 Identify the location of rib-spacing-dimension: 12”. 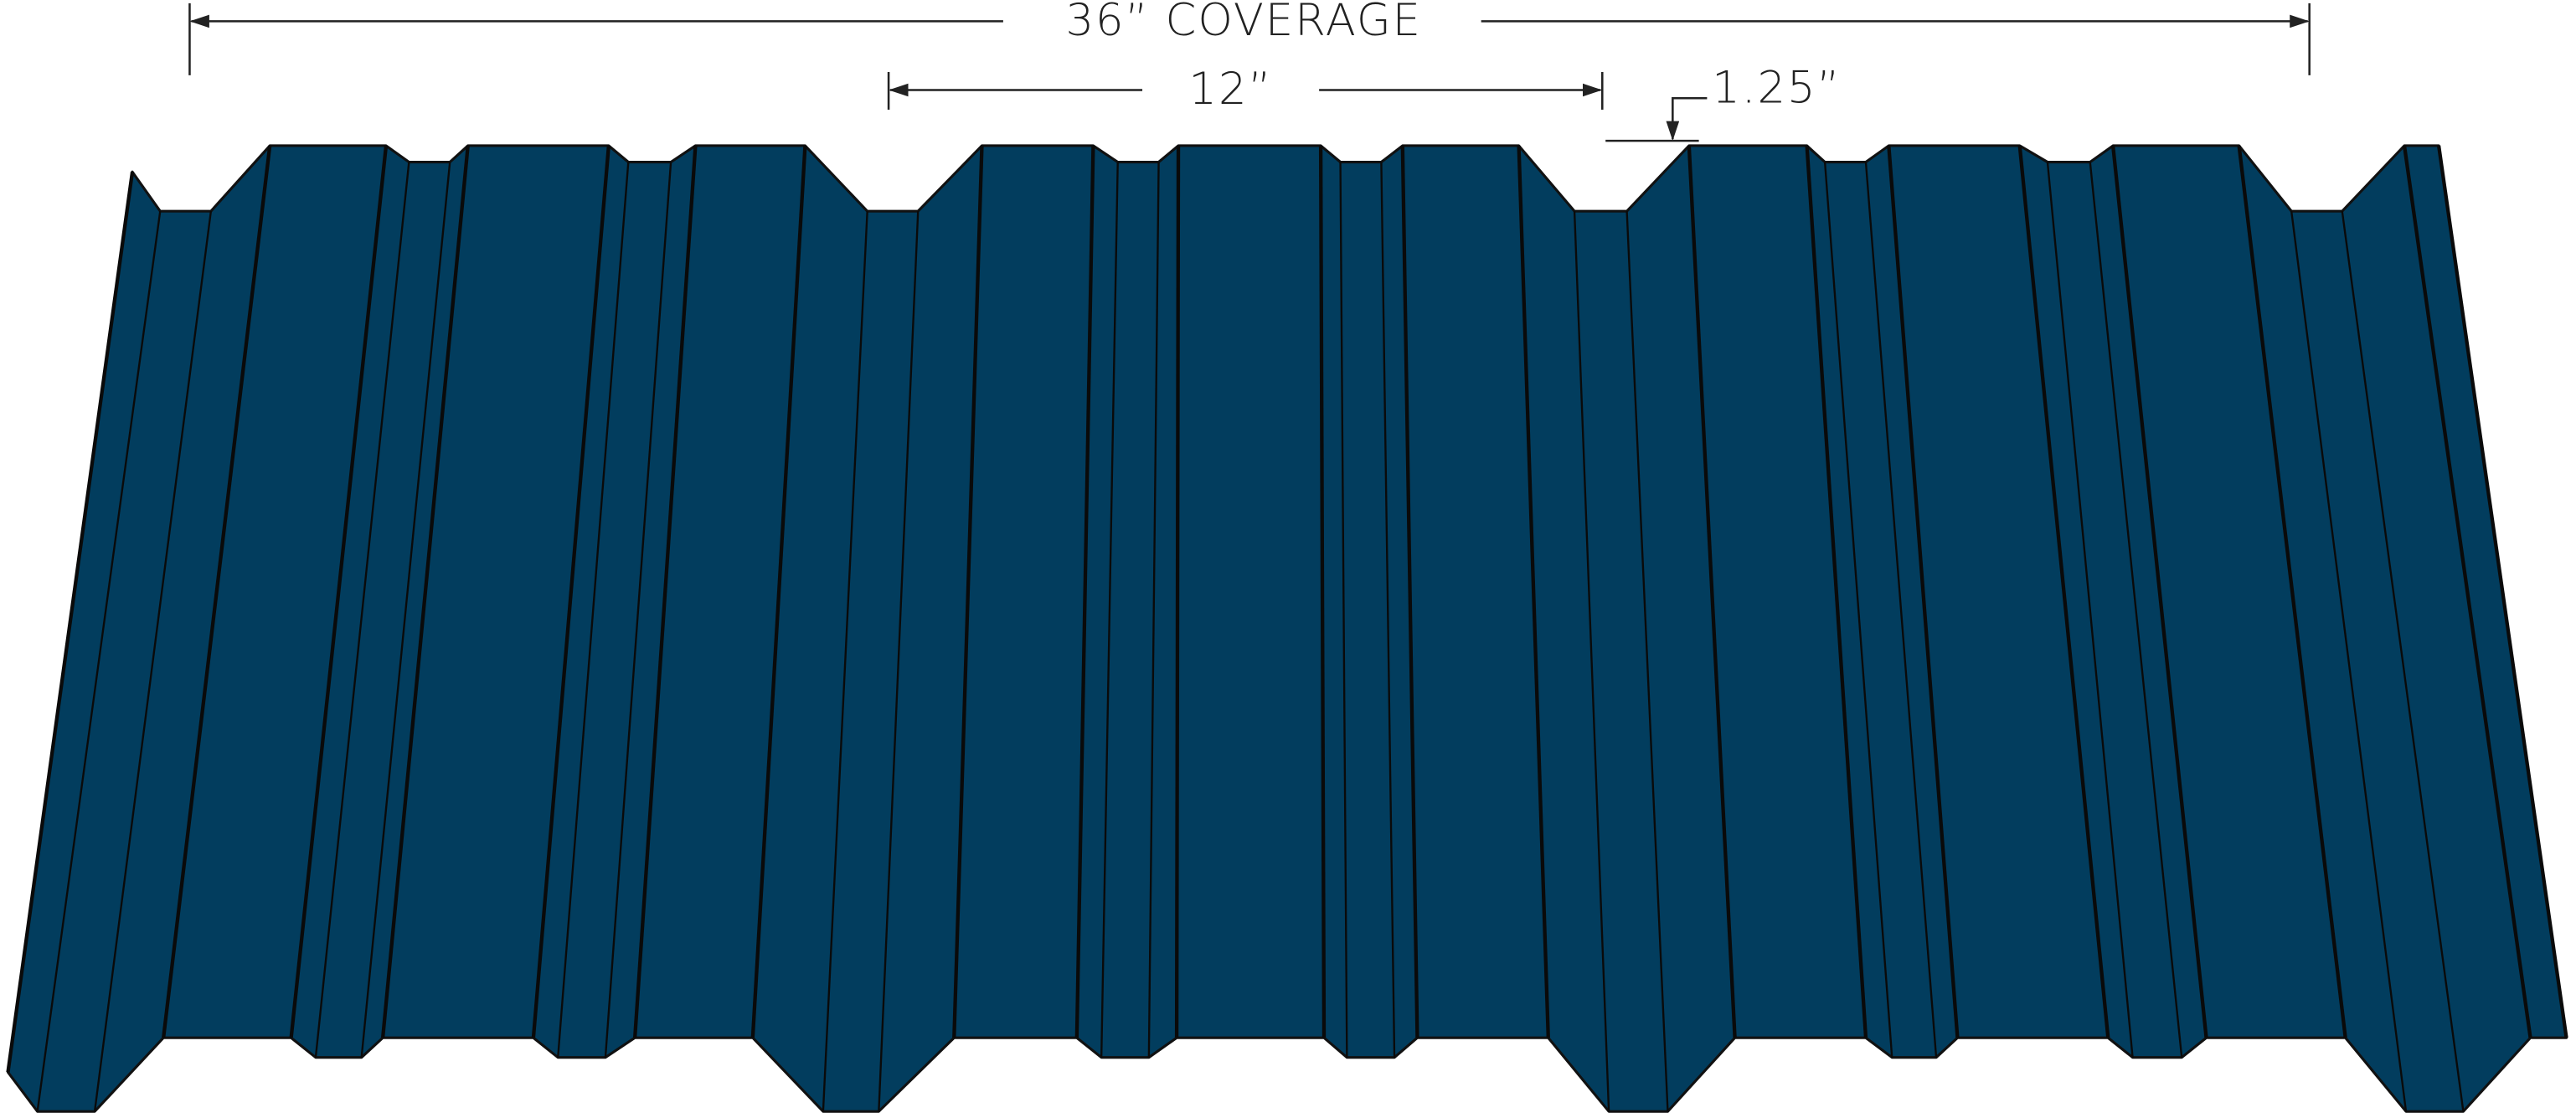
(1245, 90).